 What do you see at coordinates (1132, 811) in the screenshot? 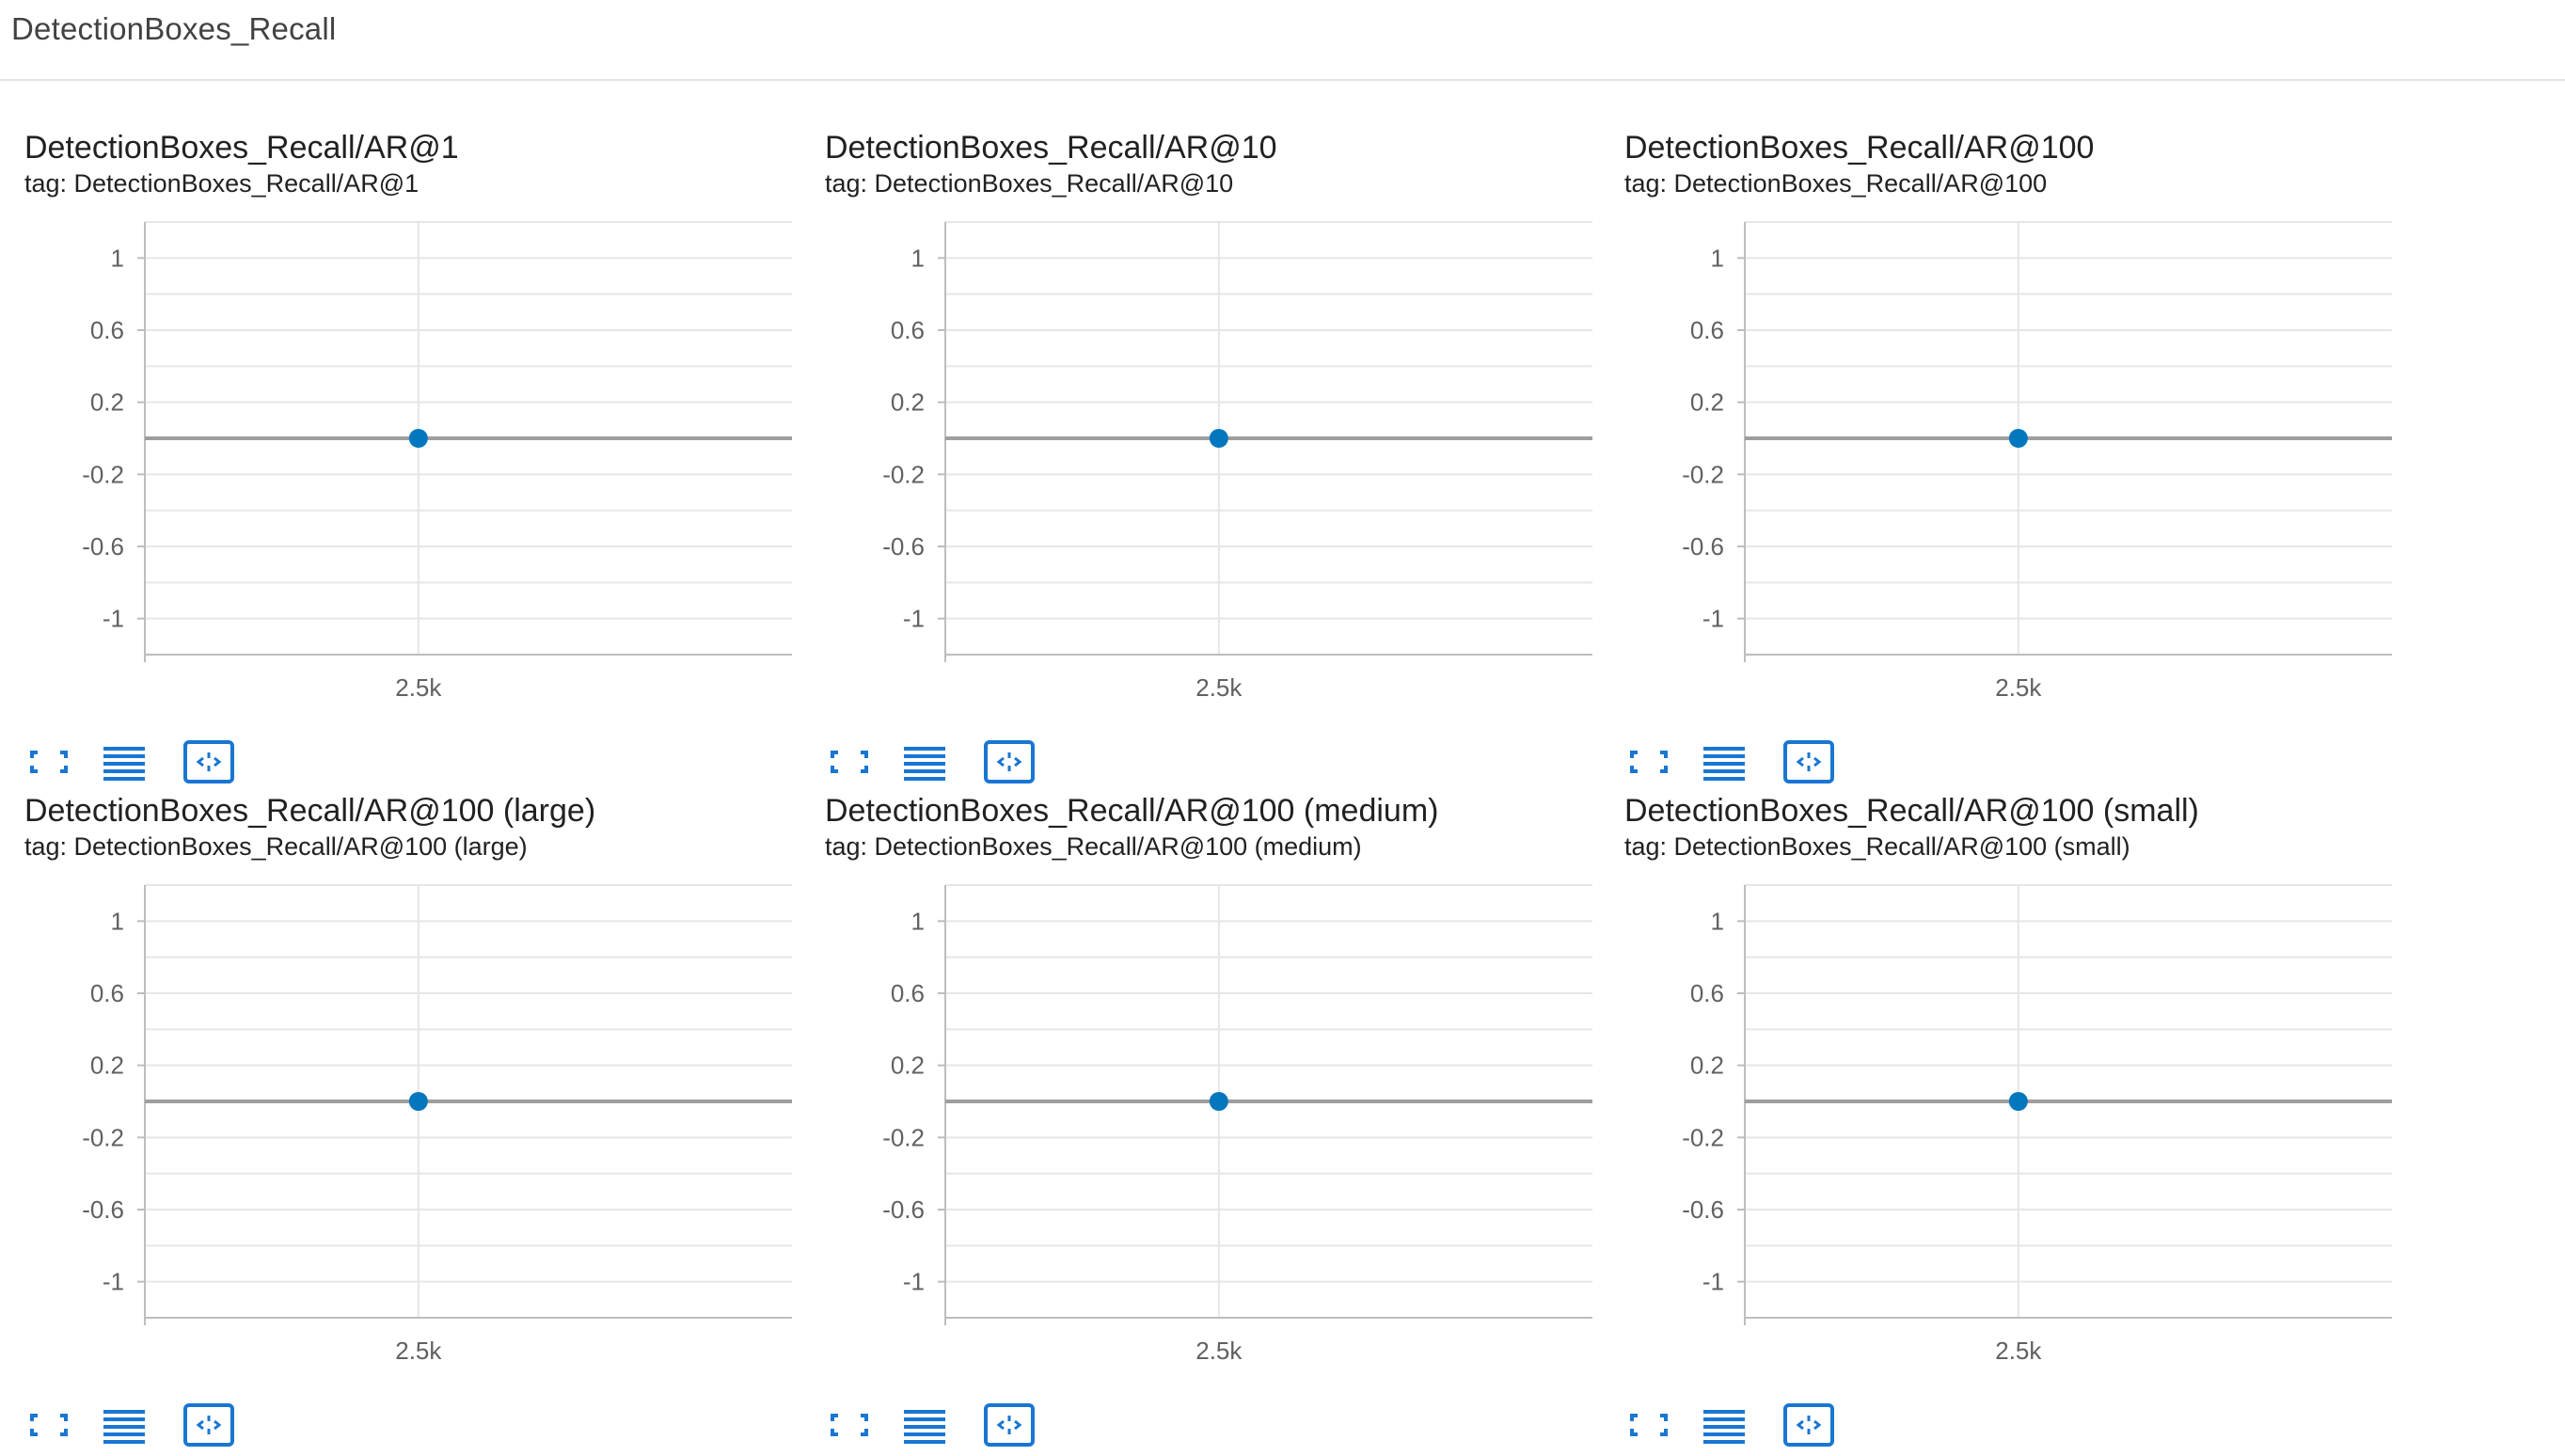
I see `card-title: DetectionBoxes_Recall/AR@100 (medium)` at bounding box center [1132, 811].